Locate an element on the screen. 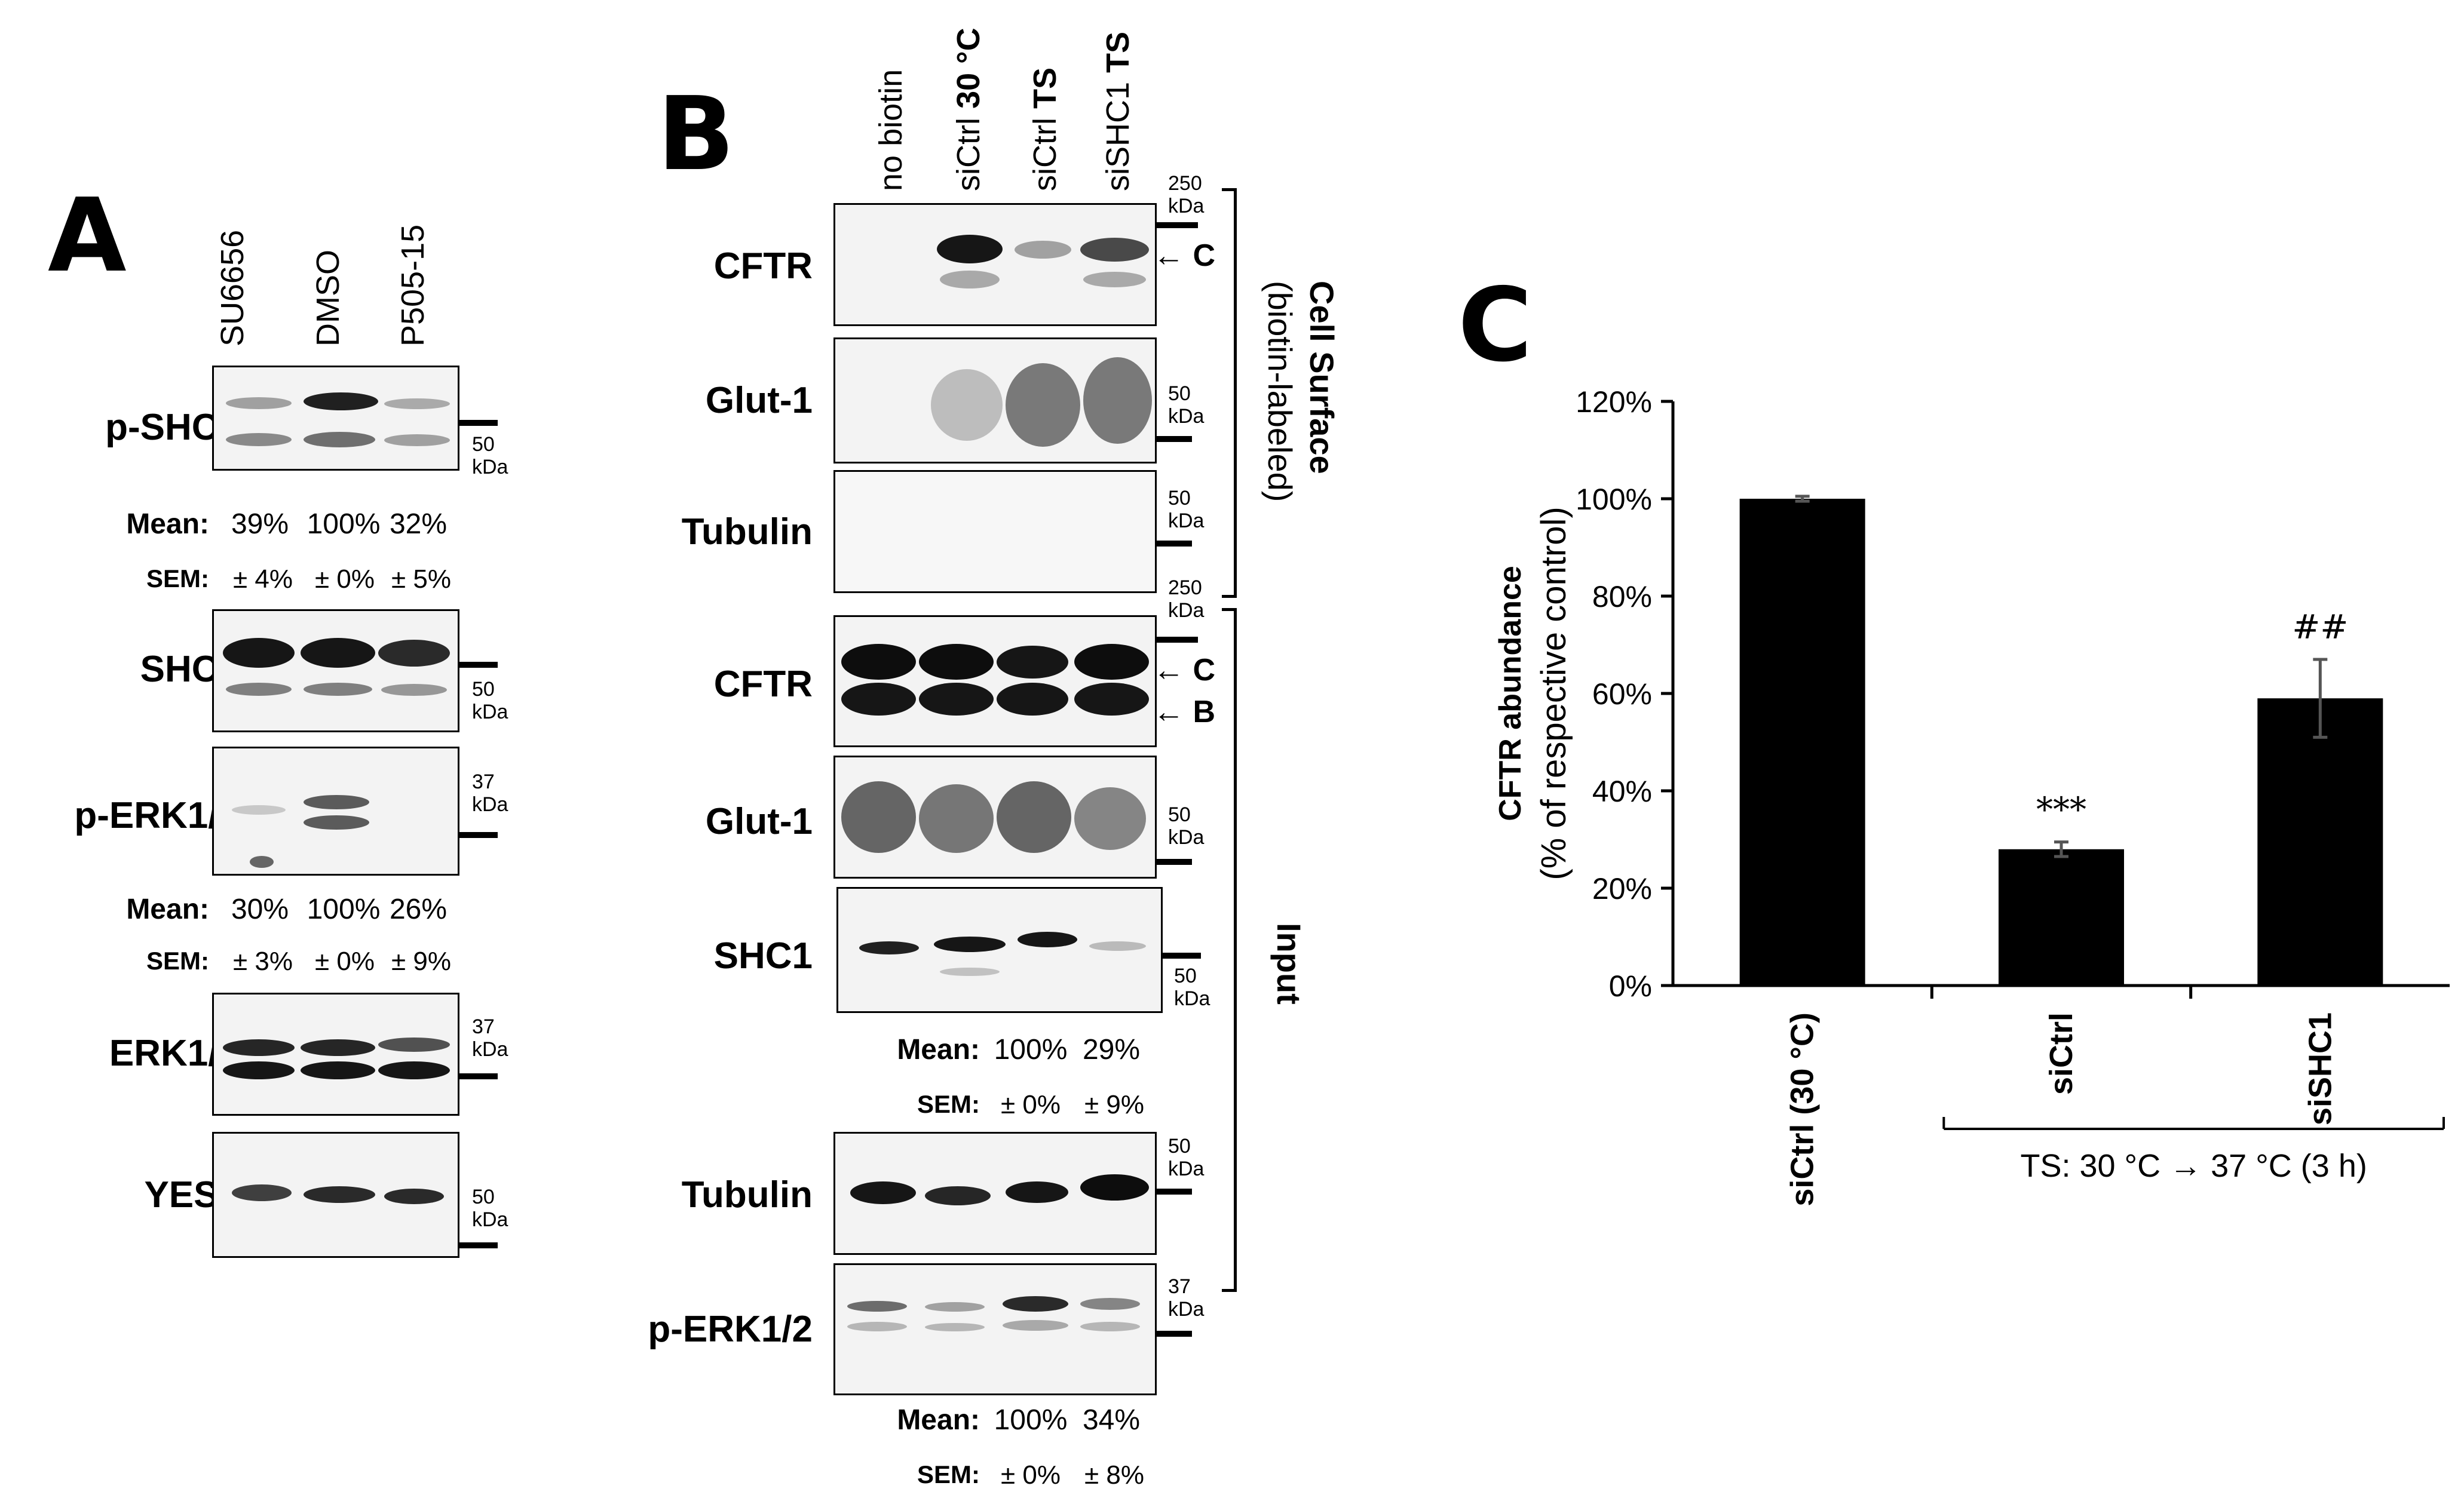 This screenshot has height=1501, width=2464. mean-b1-ts: 100% is located at coordinates (1031, 1050).